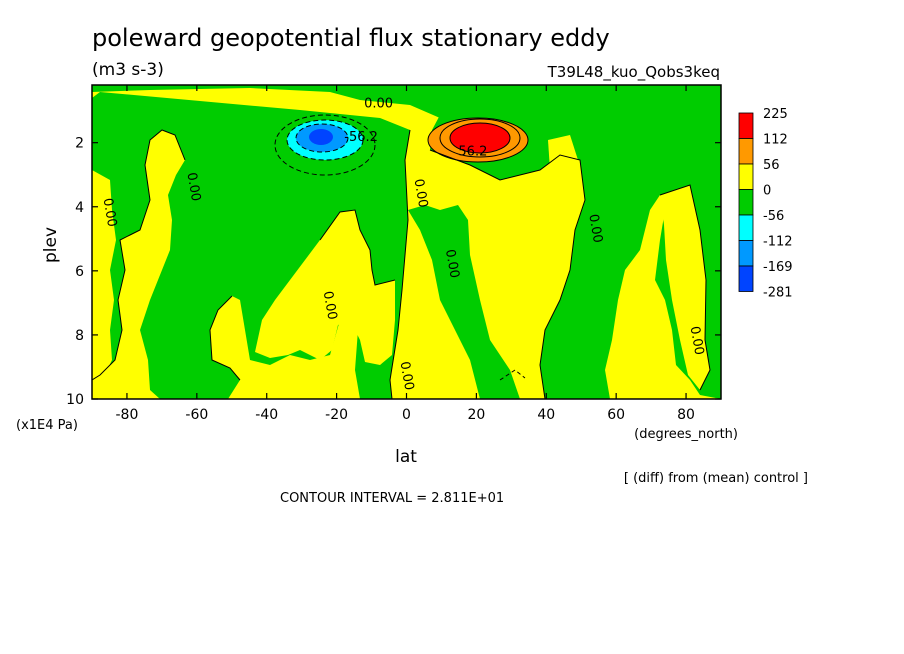  Describe the element at coordinates (716, 478) in the screenshot. I see `diff-note: [ (diff) from (mean) control ]` at that location.